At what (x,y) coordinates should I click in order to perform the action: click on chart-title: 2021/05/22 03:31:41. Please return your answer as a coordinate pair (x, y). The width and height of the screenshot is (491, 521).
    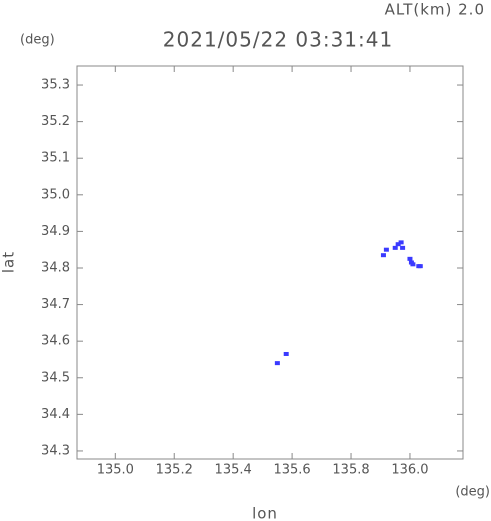
    Looking at the image, I should click on (278, 40).